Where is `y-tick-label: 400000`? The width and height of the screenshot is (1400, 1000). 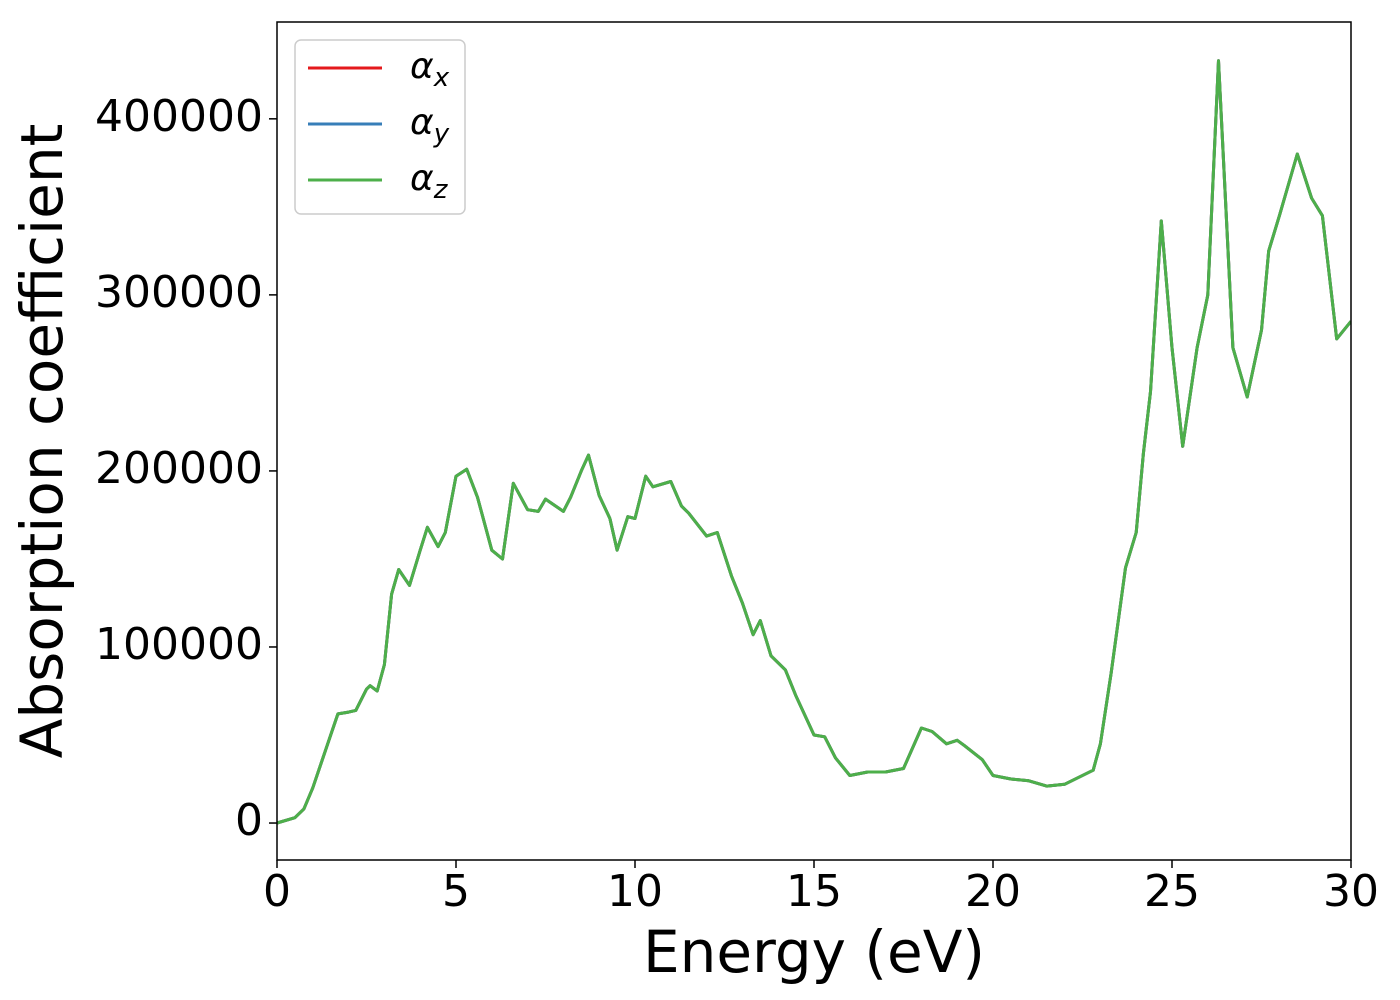
y-tick-label: 400000 is located at coordinates (179, 116).